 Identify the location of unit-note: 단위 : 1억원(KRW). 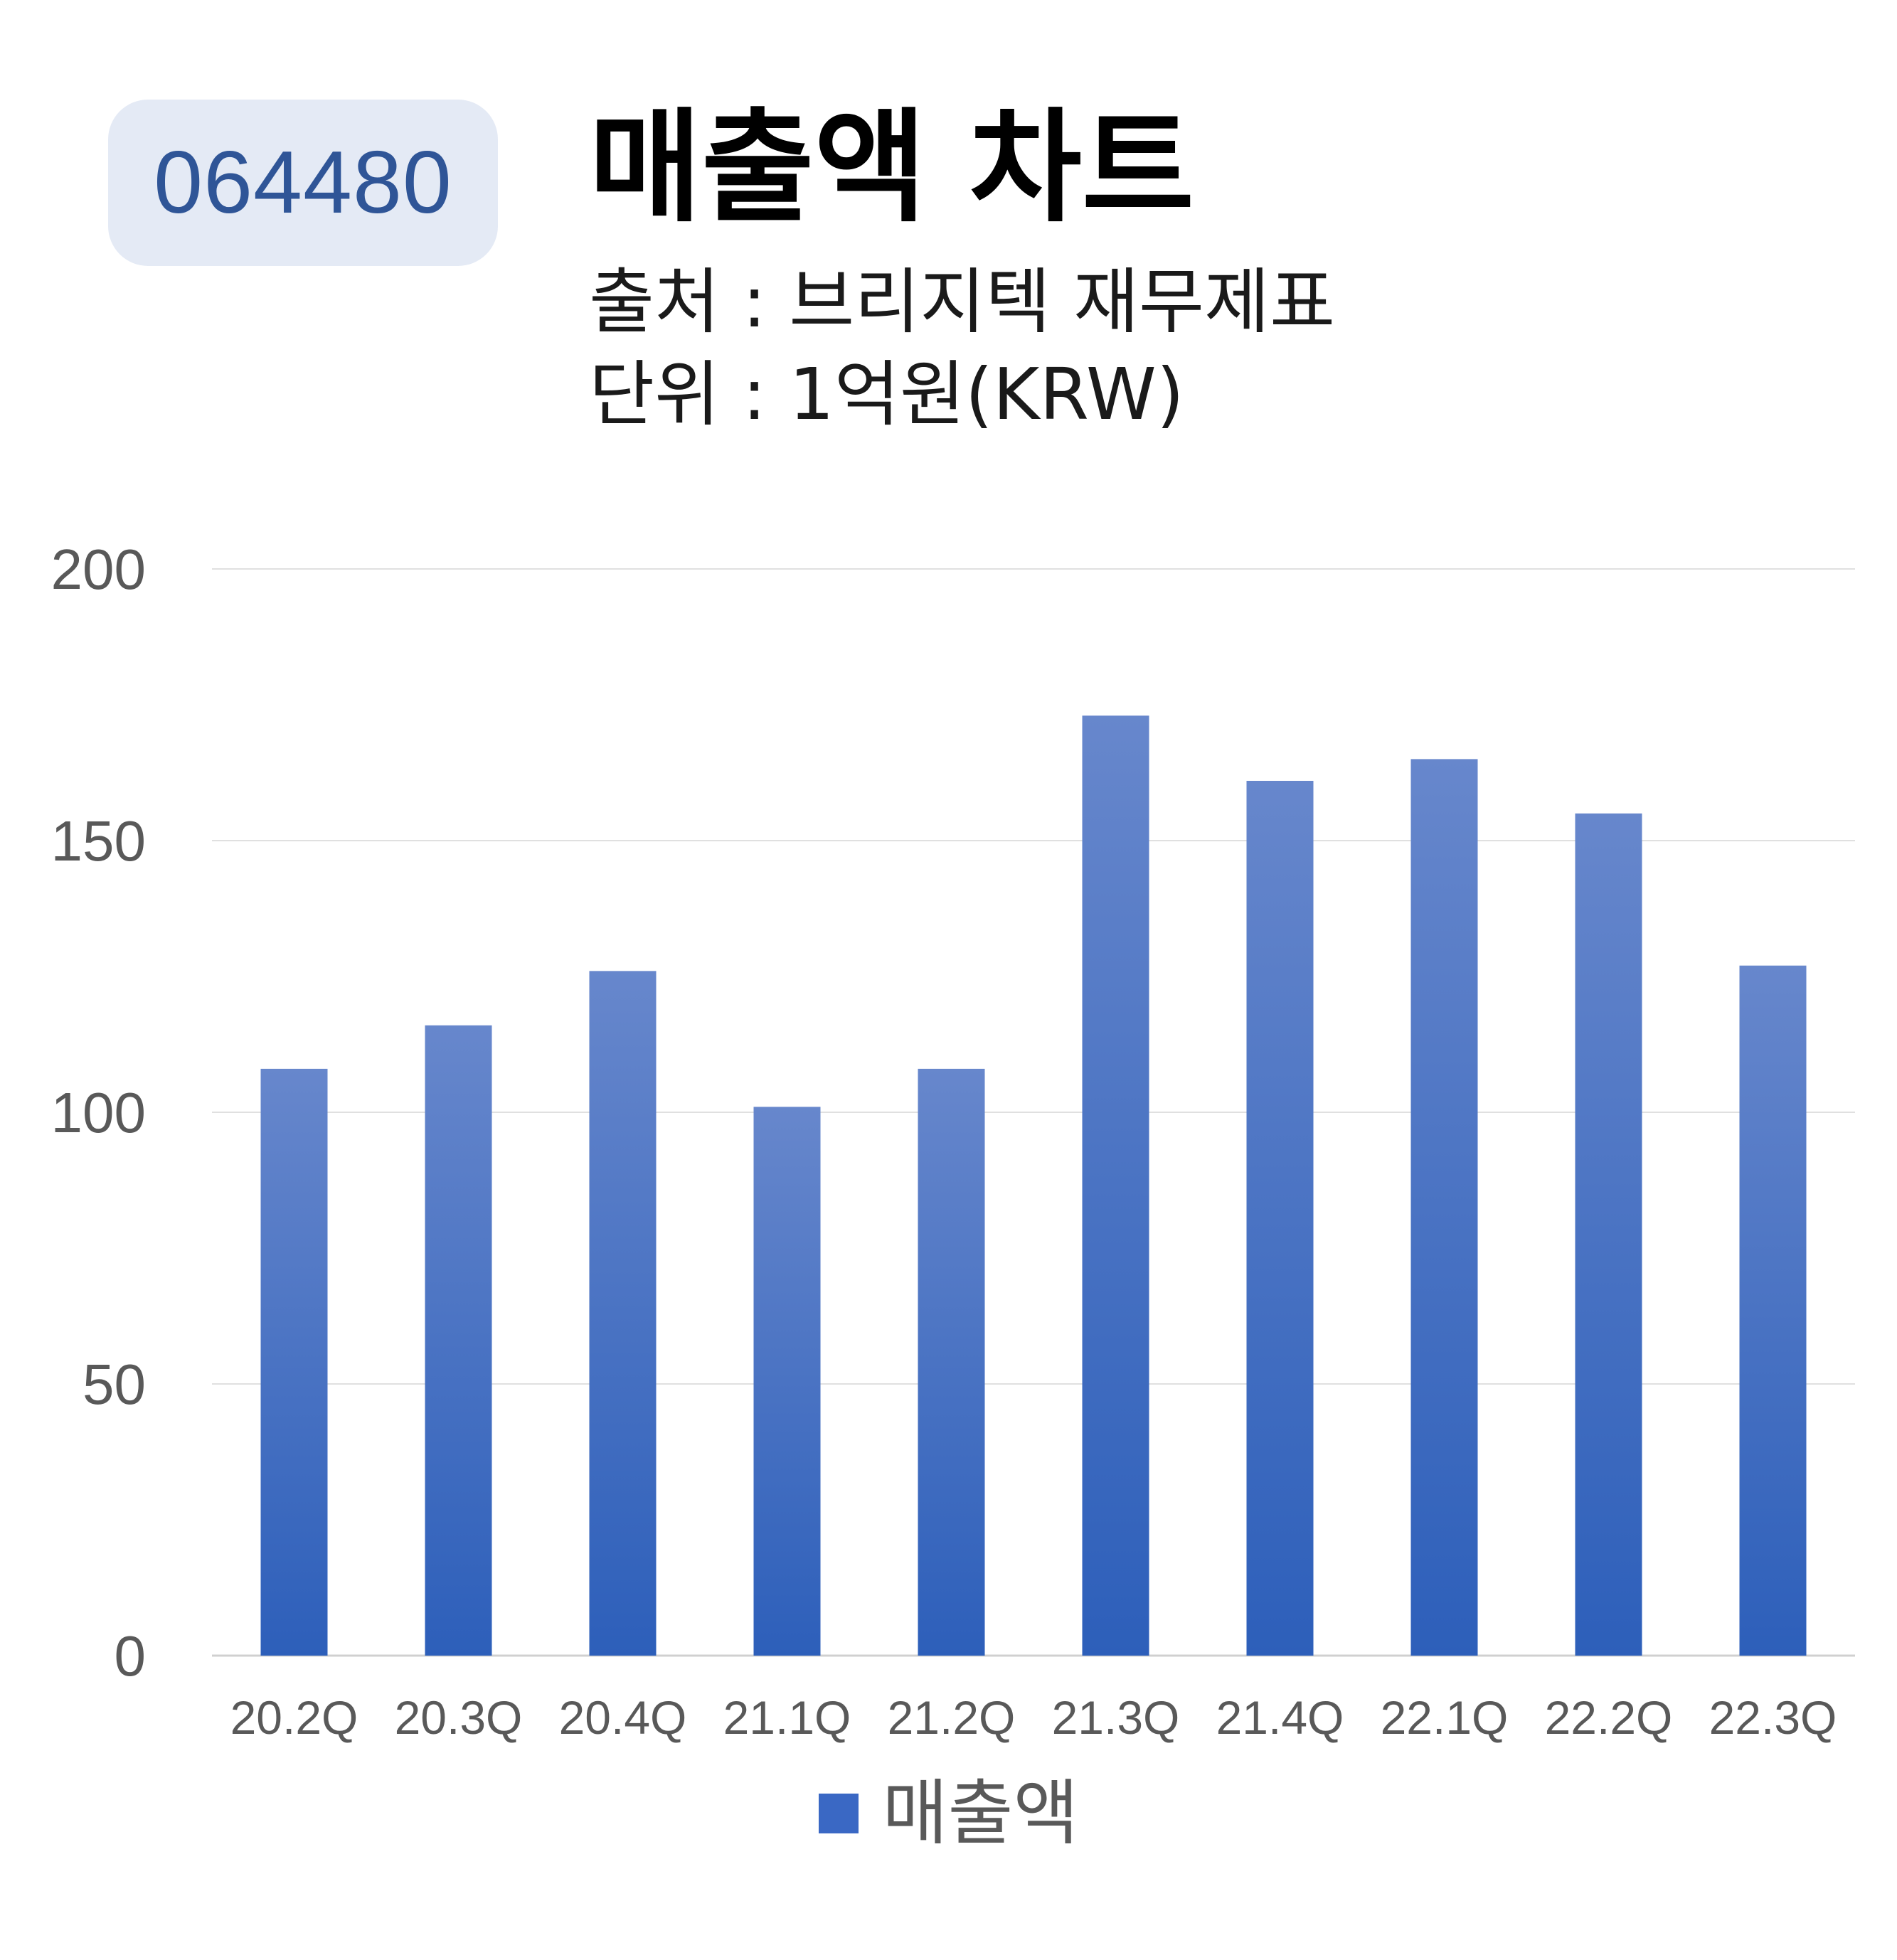
(886, 394).